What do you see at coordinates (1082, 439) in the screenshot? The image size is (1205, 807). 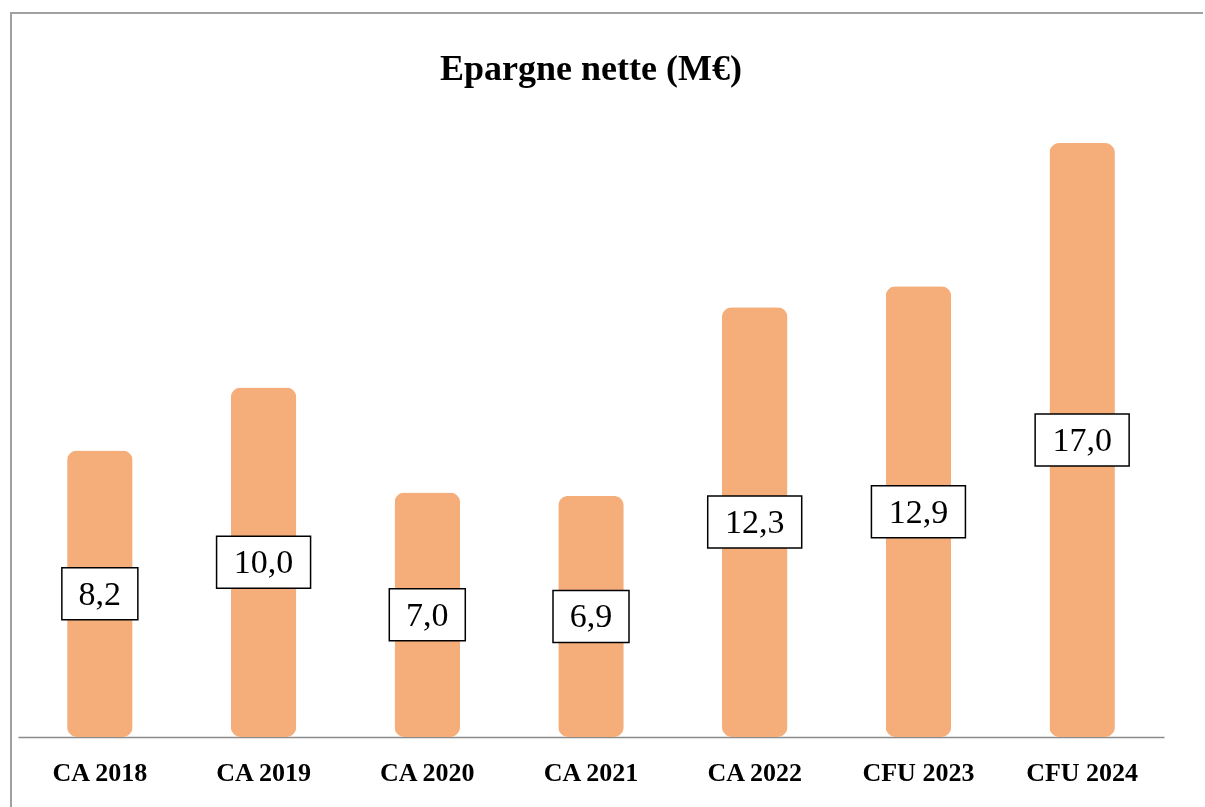 I see `data-label: 17,0` at bounding box center [1082, 439].